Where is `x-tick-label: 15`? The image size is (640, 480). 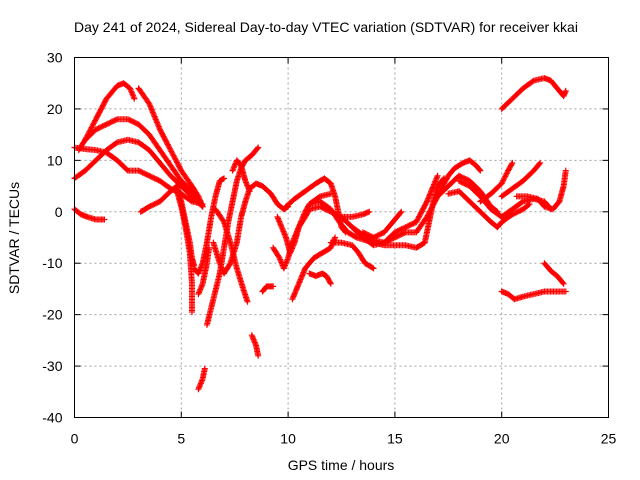 x-tick-label: 15 is located at coordinates (395, 439).